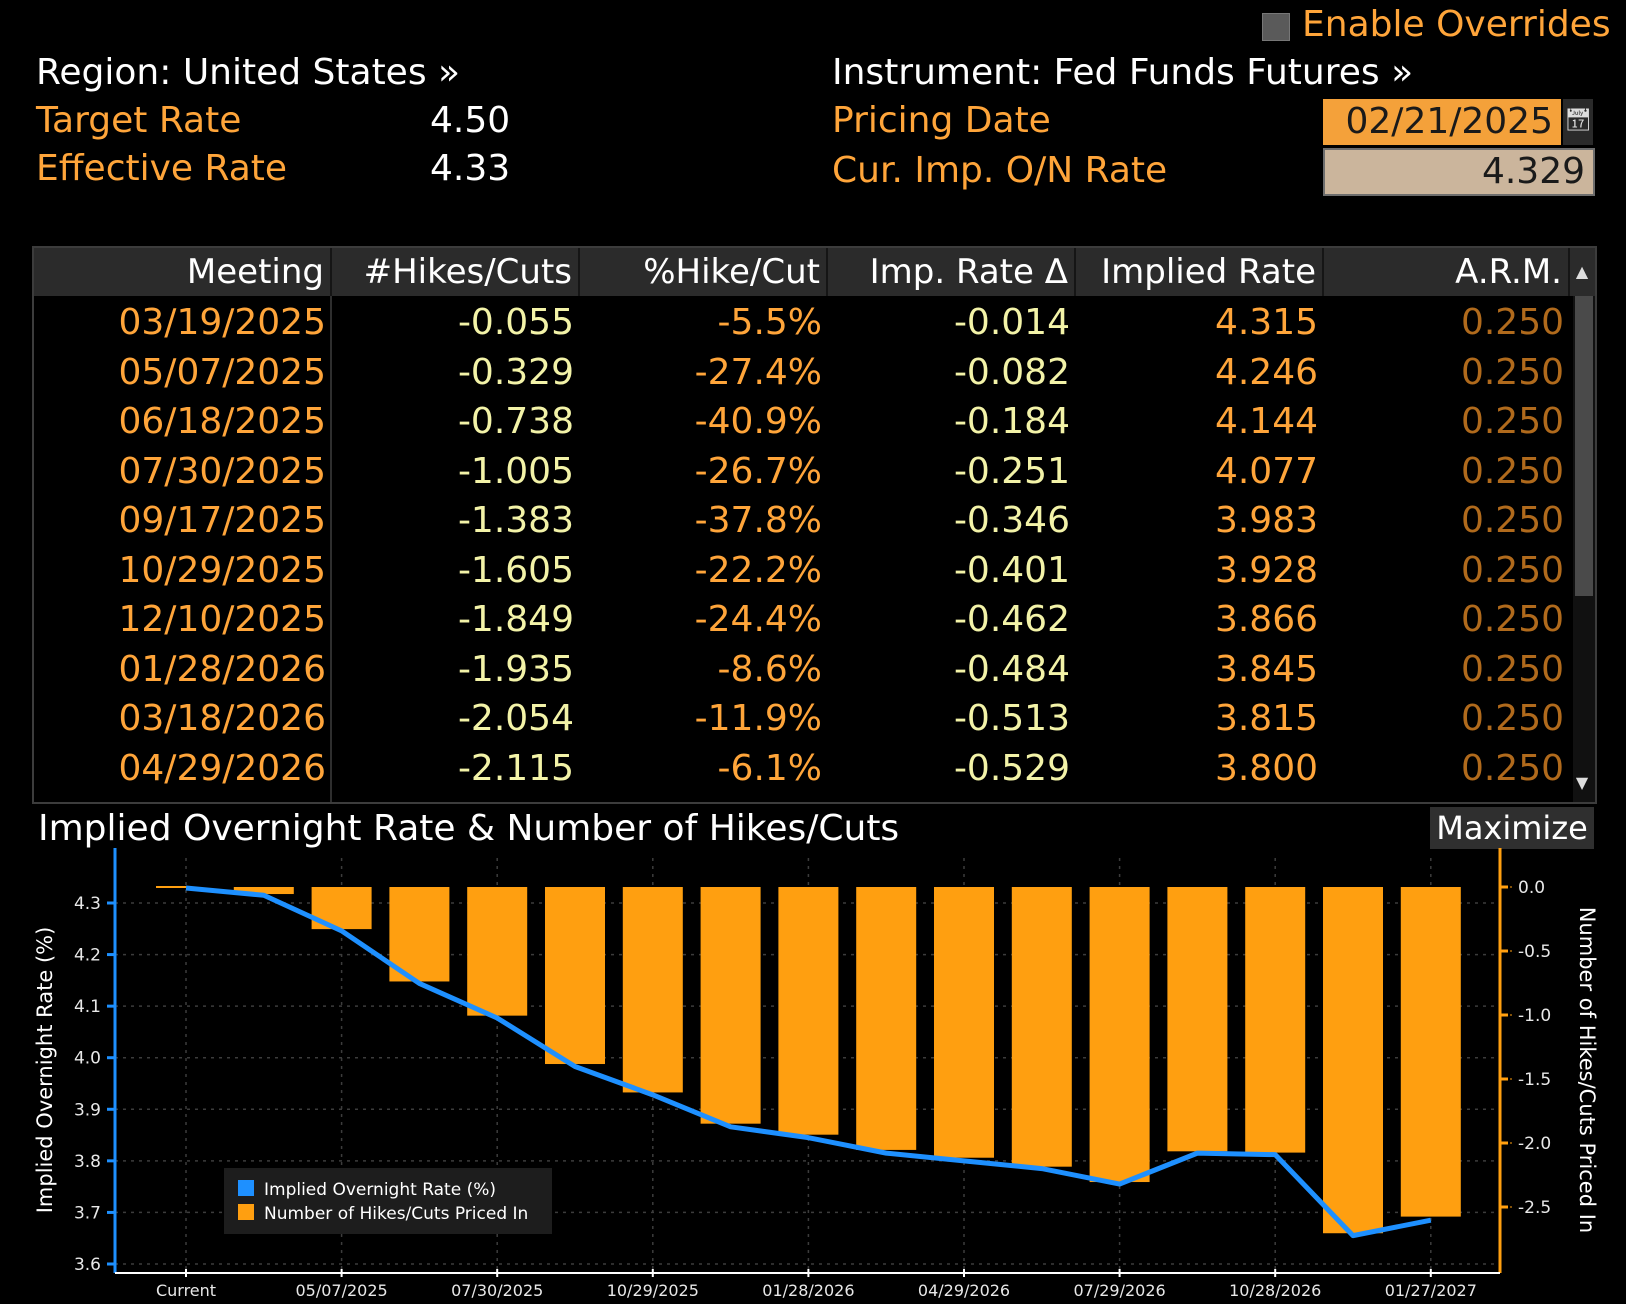 The height and width of the screenshot is (1304, 1626). What do you see at coordinates (139, 120) in the screenshot?
I see `target-rate-label: Target Rate` at bounding box center [139, 120].